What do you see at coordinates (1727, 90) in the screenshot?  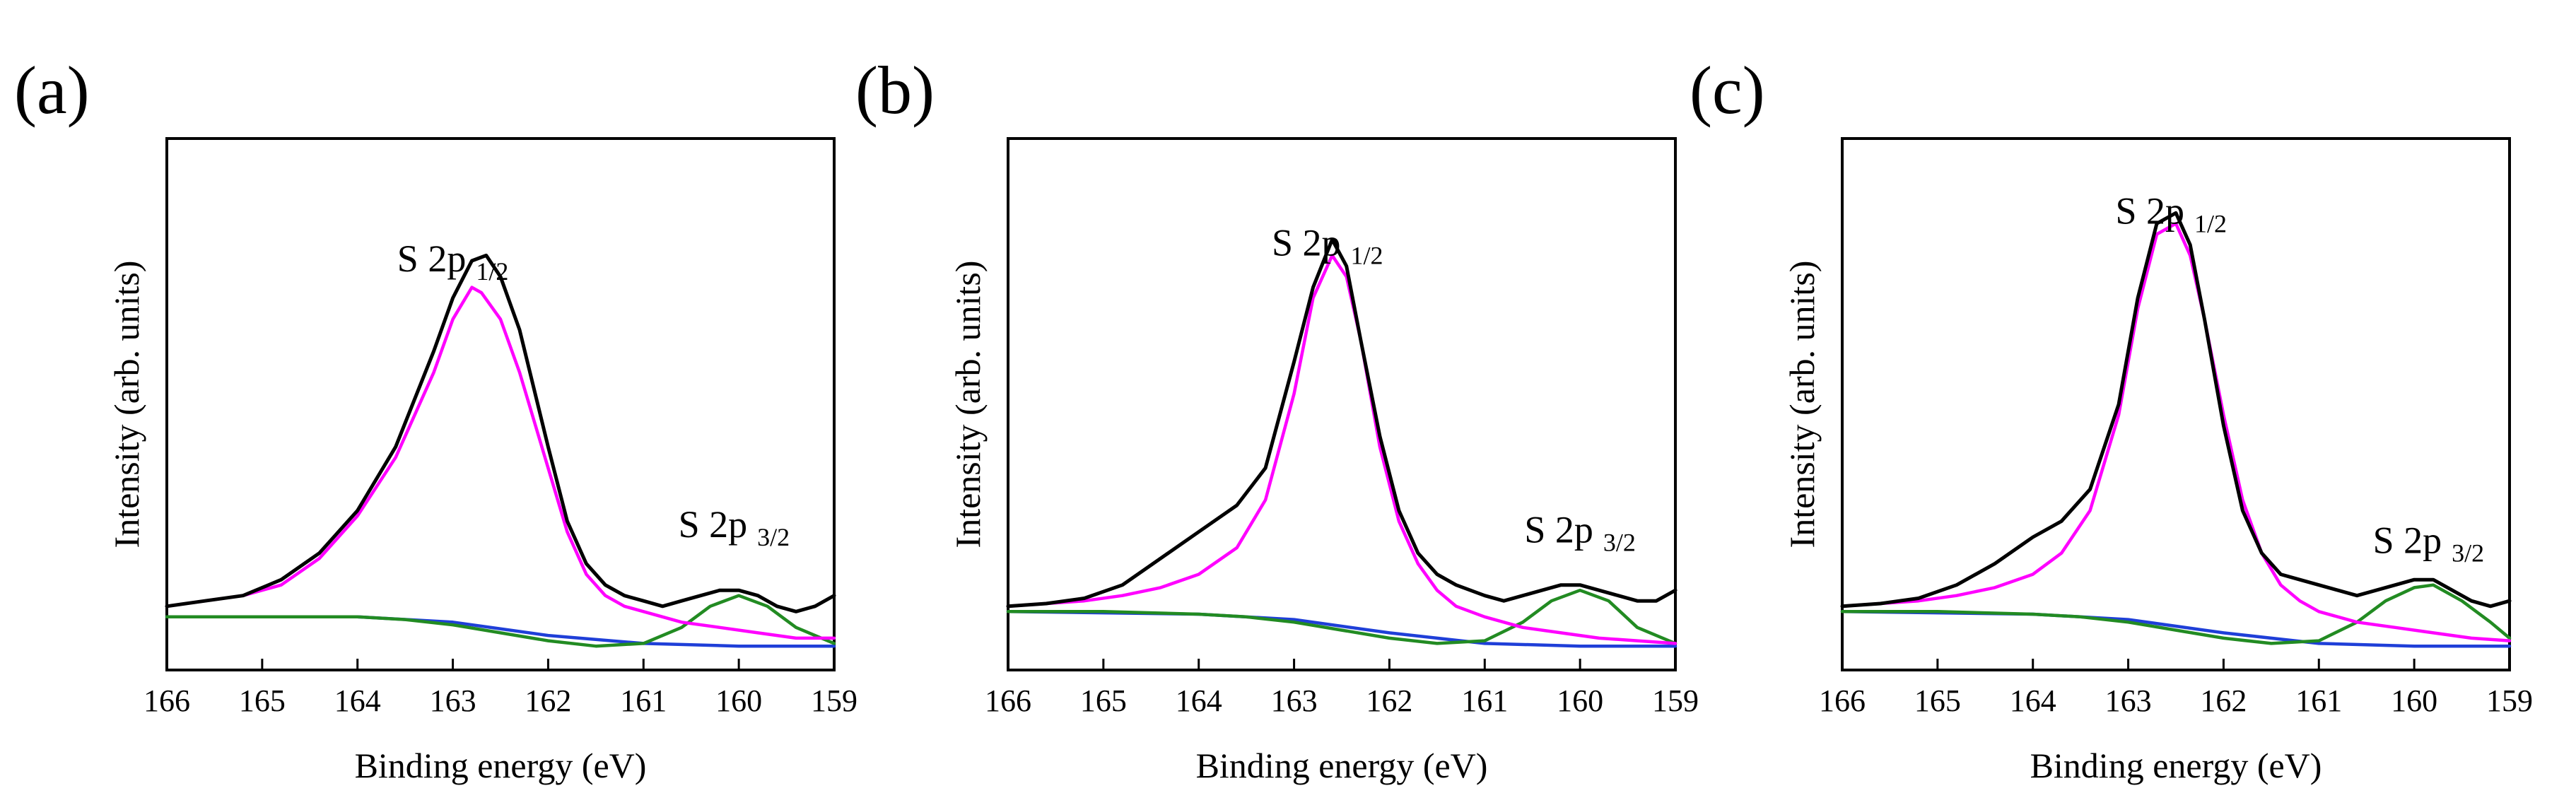 I see `panel-label: (c)` at bounding box center [1727, 90].